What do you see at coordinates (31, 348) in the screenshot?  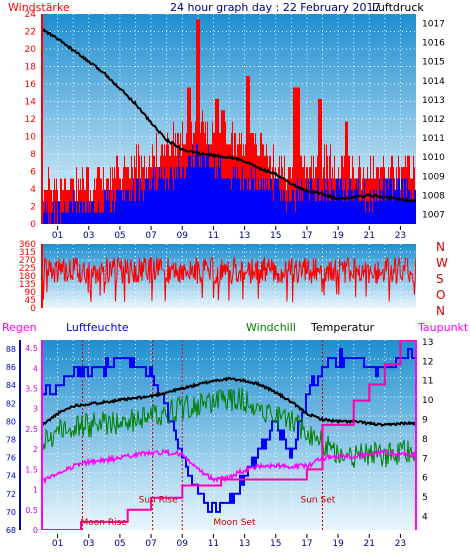 I see `y-tick-label-rain: 4.5` at bounding box center [31, 348].